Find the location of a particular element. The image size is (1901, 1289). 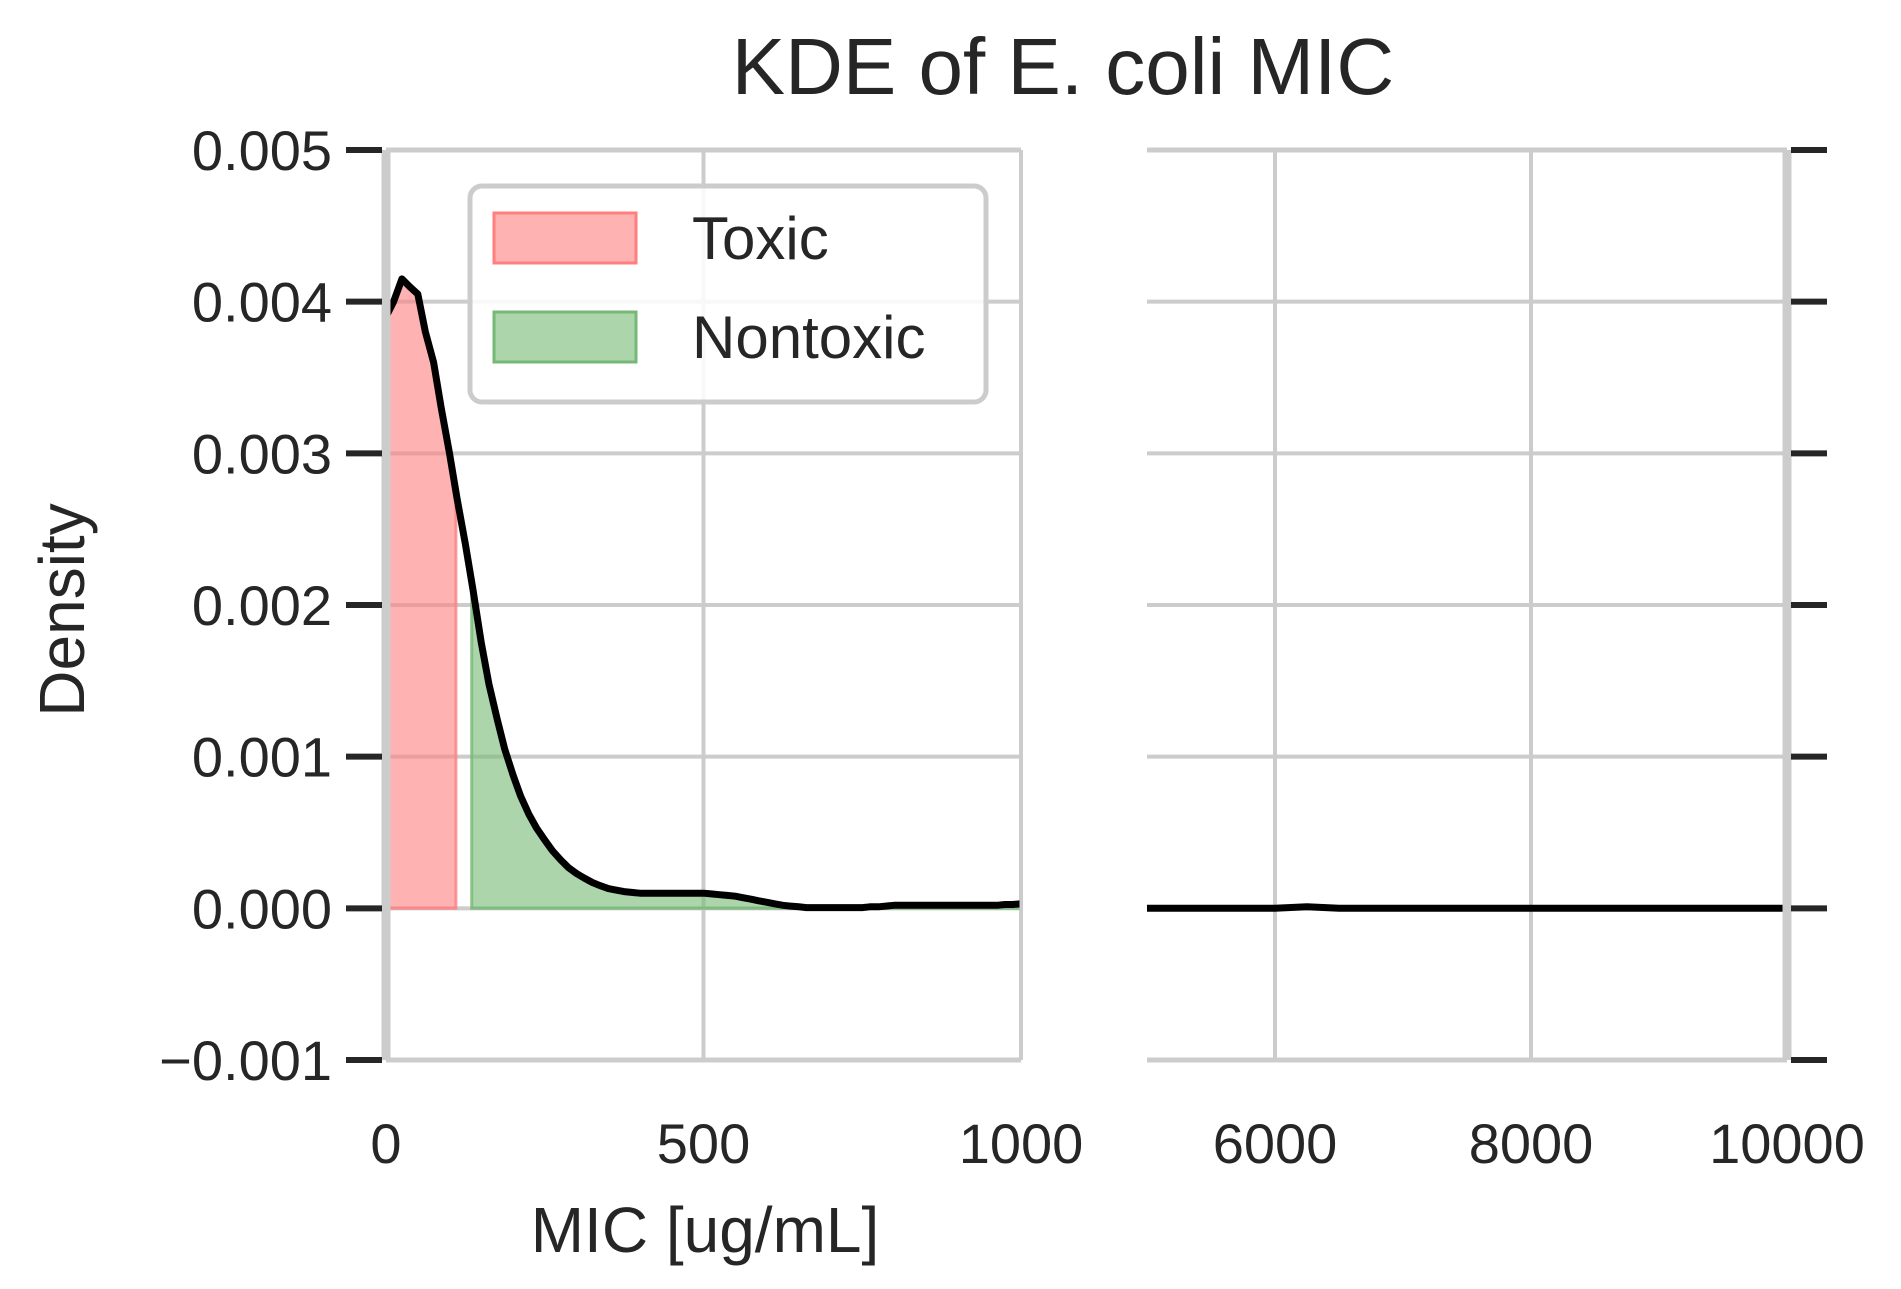

x-tick-label-left: 1000 is located at coordinates (1021, 1143).